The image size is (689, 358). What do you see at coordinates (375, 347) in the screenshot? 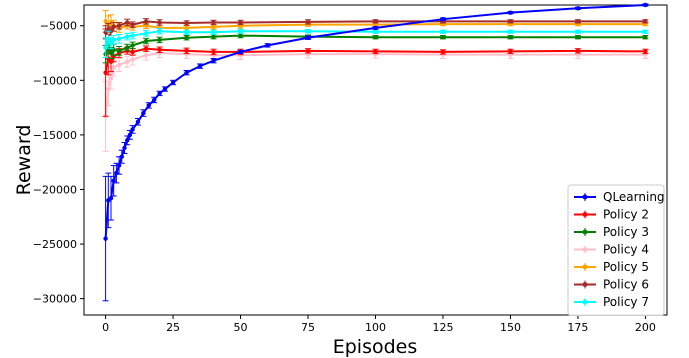
I see `x-axis-label: Episodes` at bounding box center [375, 347].